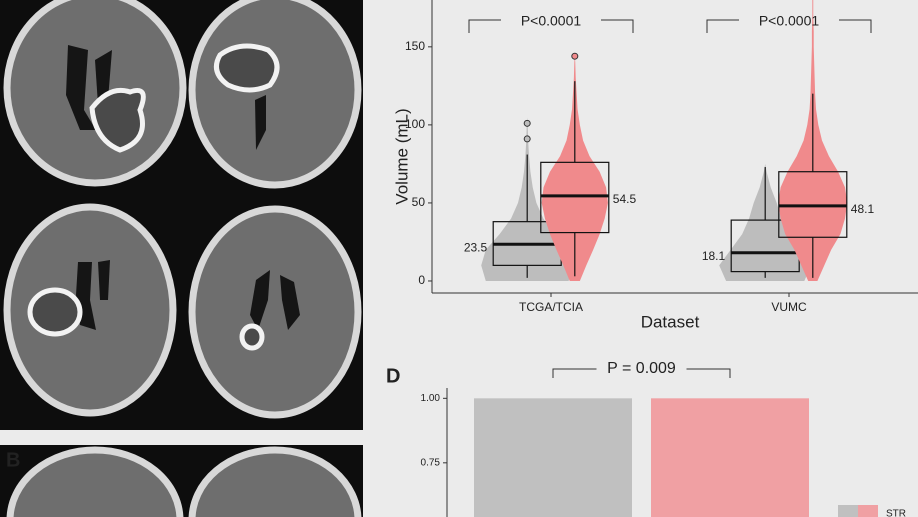  I want to click on ventricles, so click(183, 187).